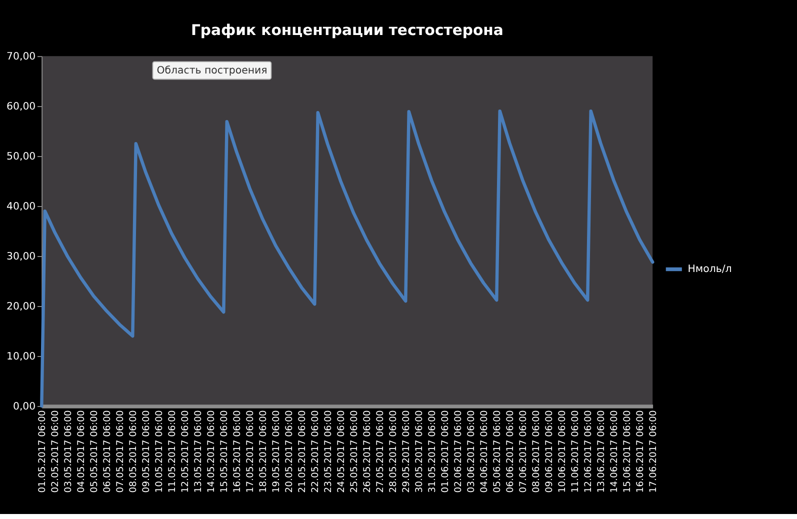  I want to click on x-tick-label: 23.05.2017 06:00, so click(328, 451).